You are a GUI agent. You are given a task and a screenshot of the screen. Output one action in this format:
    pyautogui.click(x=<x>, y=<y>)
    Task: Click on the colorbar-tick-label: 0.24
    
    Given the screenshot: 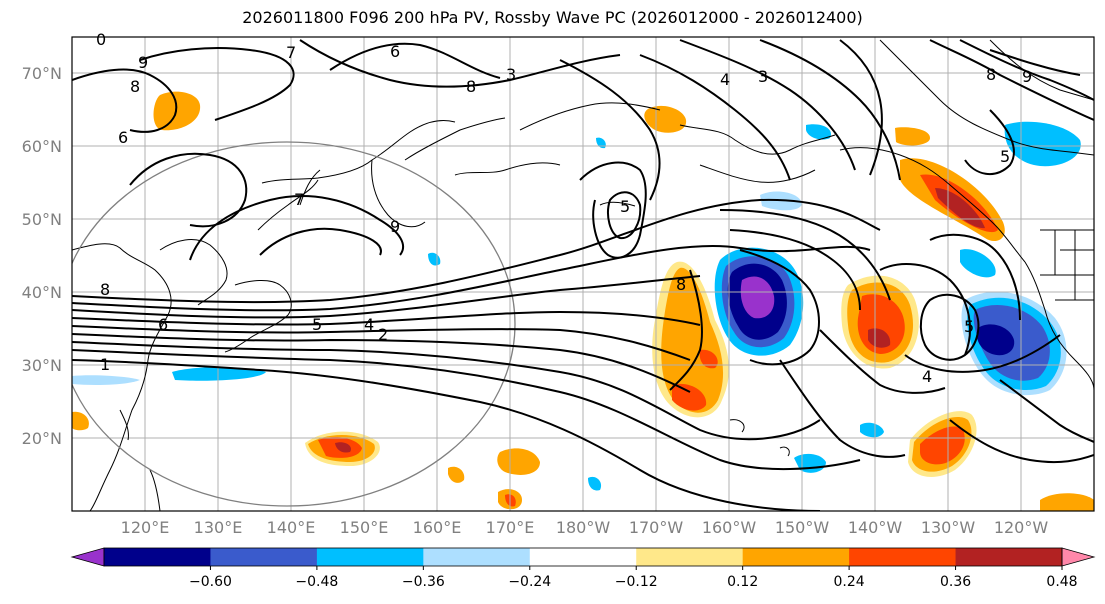 What is the action you would take?
    pyautogui.click(x=849, y=582)
    